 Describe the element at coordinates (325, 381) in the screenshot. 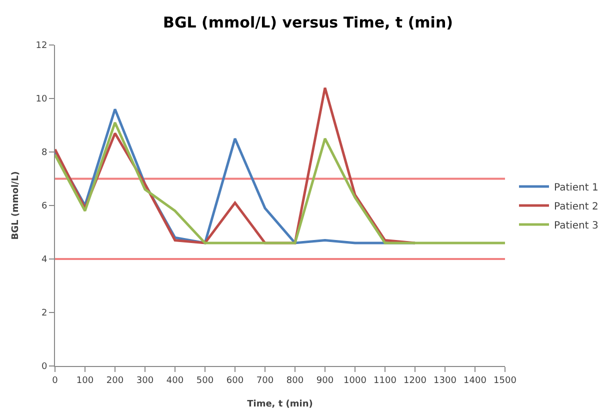

I see `x-tick-label: 900` at that location.